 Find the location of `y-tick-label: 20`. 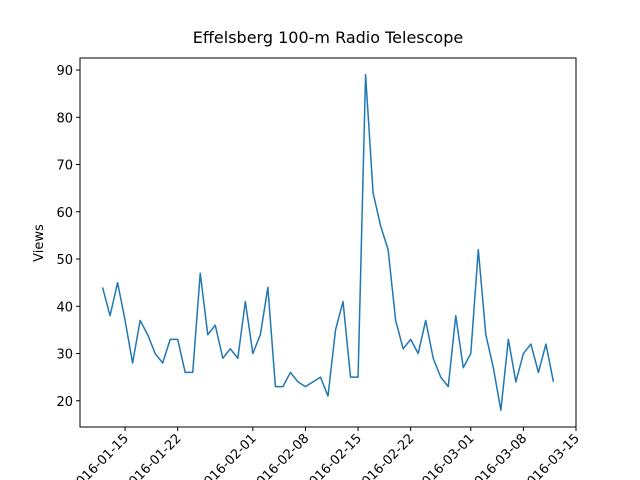

y-tick-label: 20 is located at coordinates (64, 402).